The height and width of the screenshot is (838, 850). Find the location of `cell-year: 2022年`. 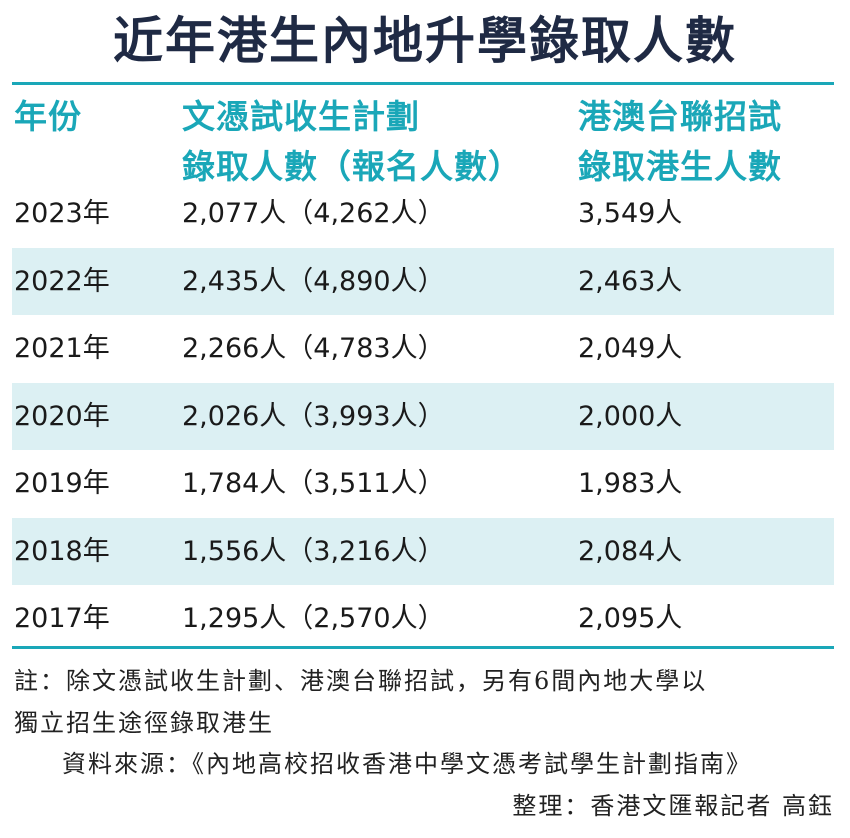

cell-year: 2022年 is located at coordinates (62, 281).